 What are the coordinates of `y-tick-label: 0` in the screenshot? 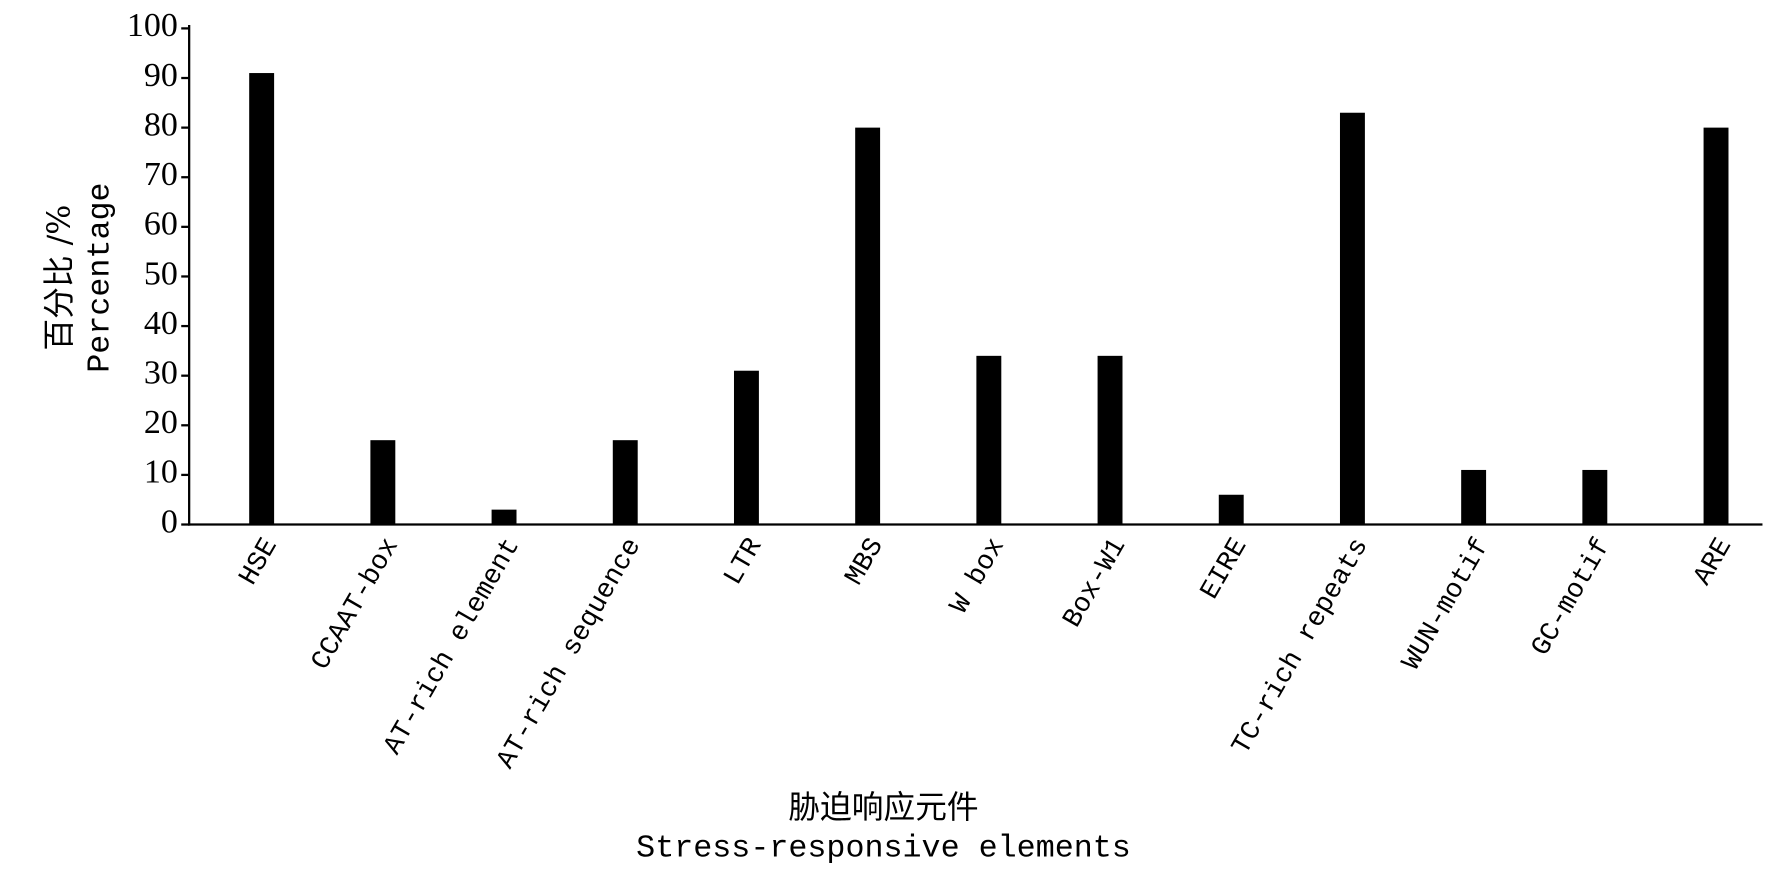 It's located at (169, 521).